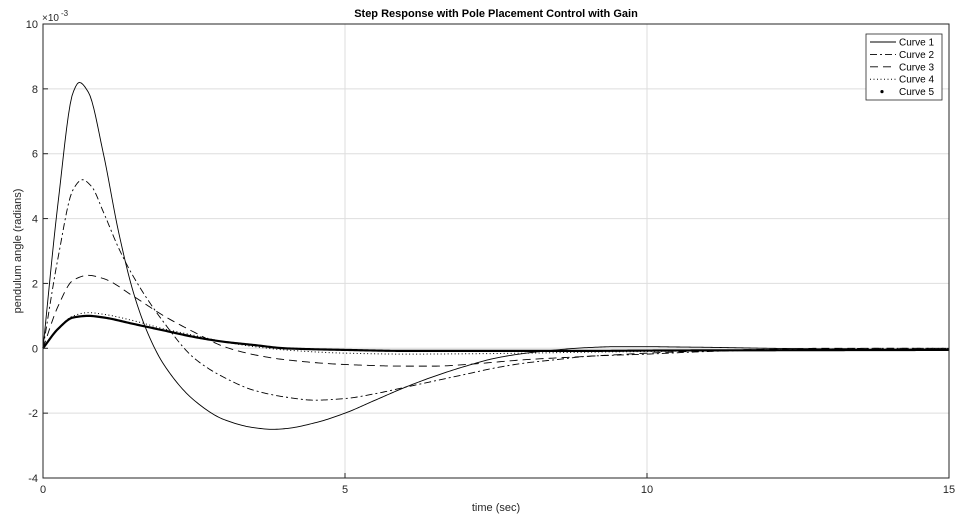  I want to click on y-tick-label: 0, so click(35, 349).